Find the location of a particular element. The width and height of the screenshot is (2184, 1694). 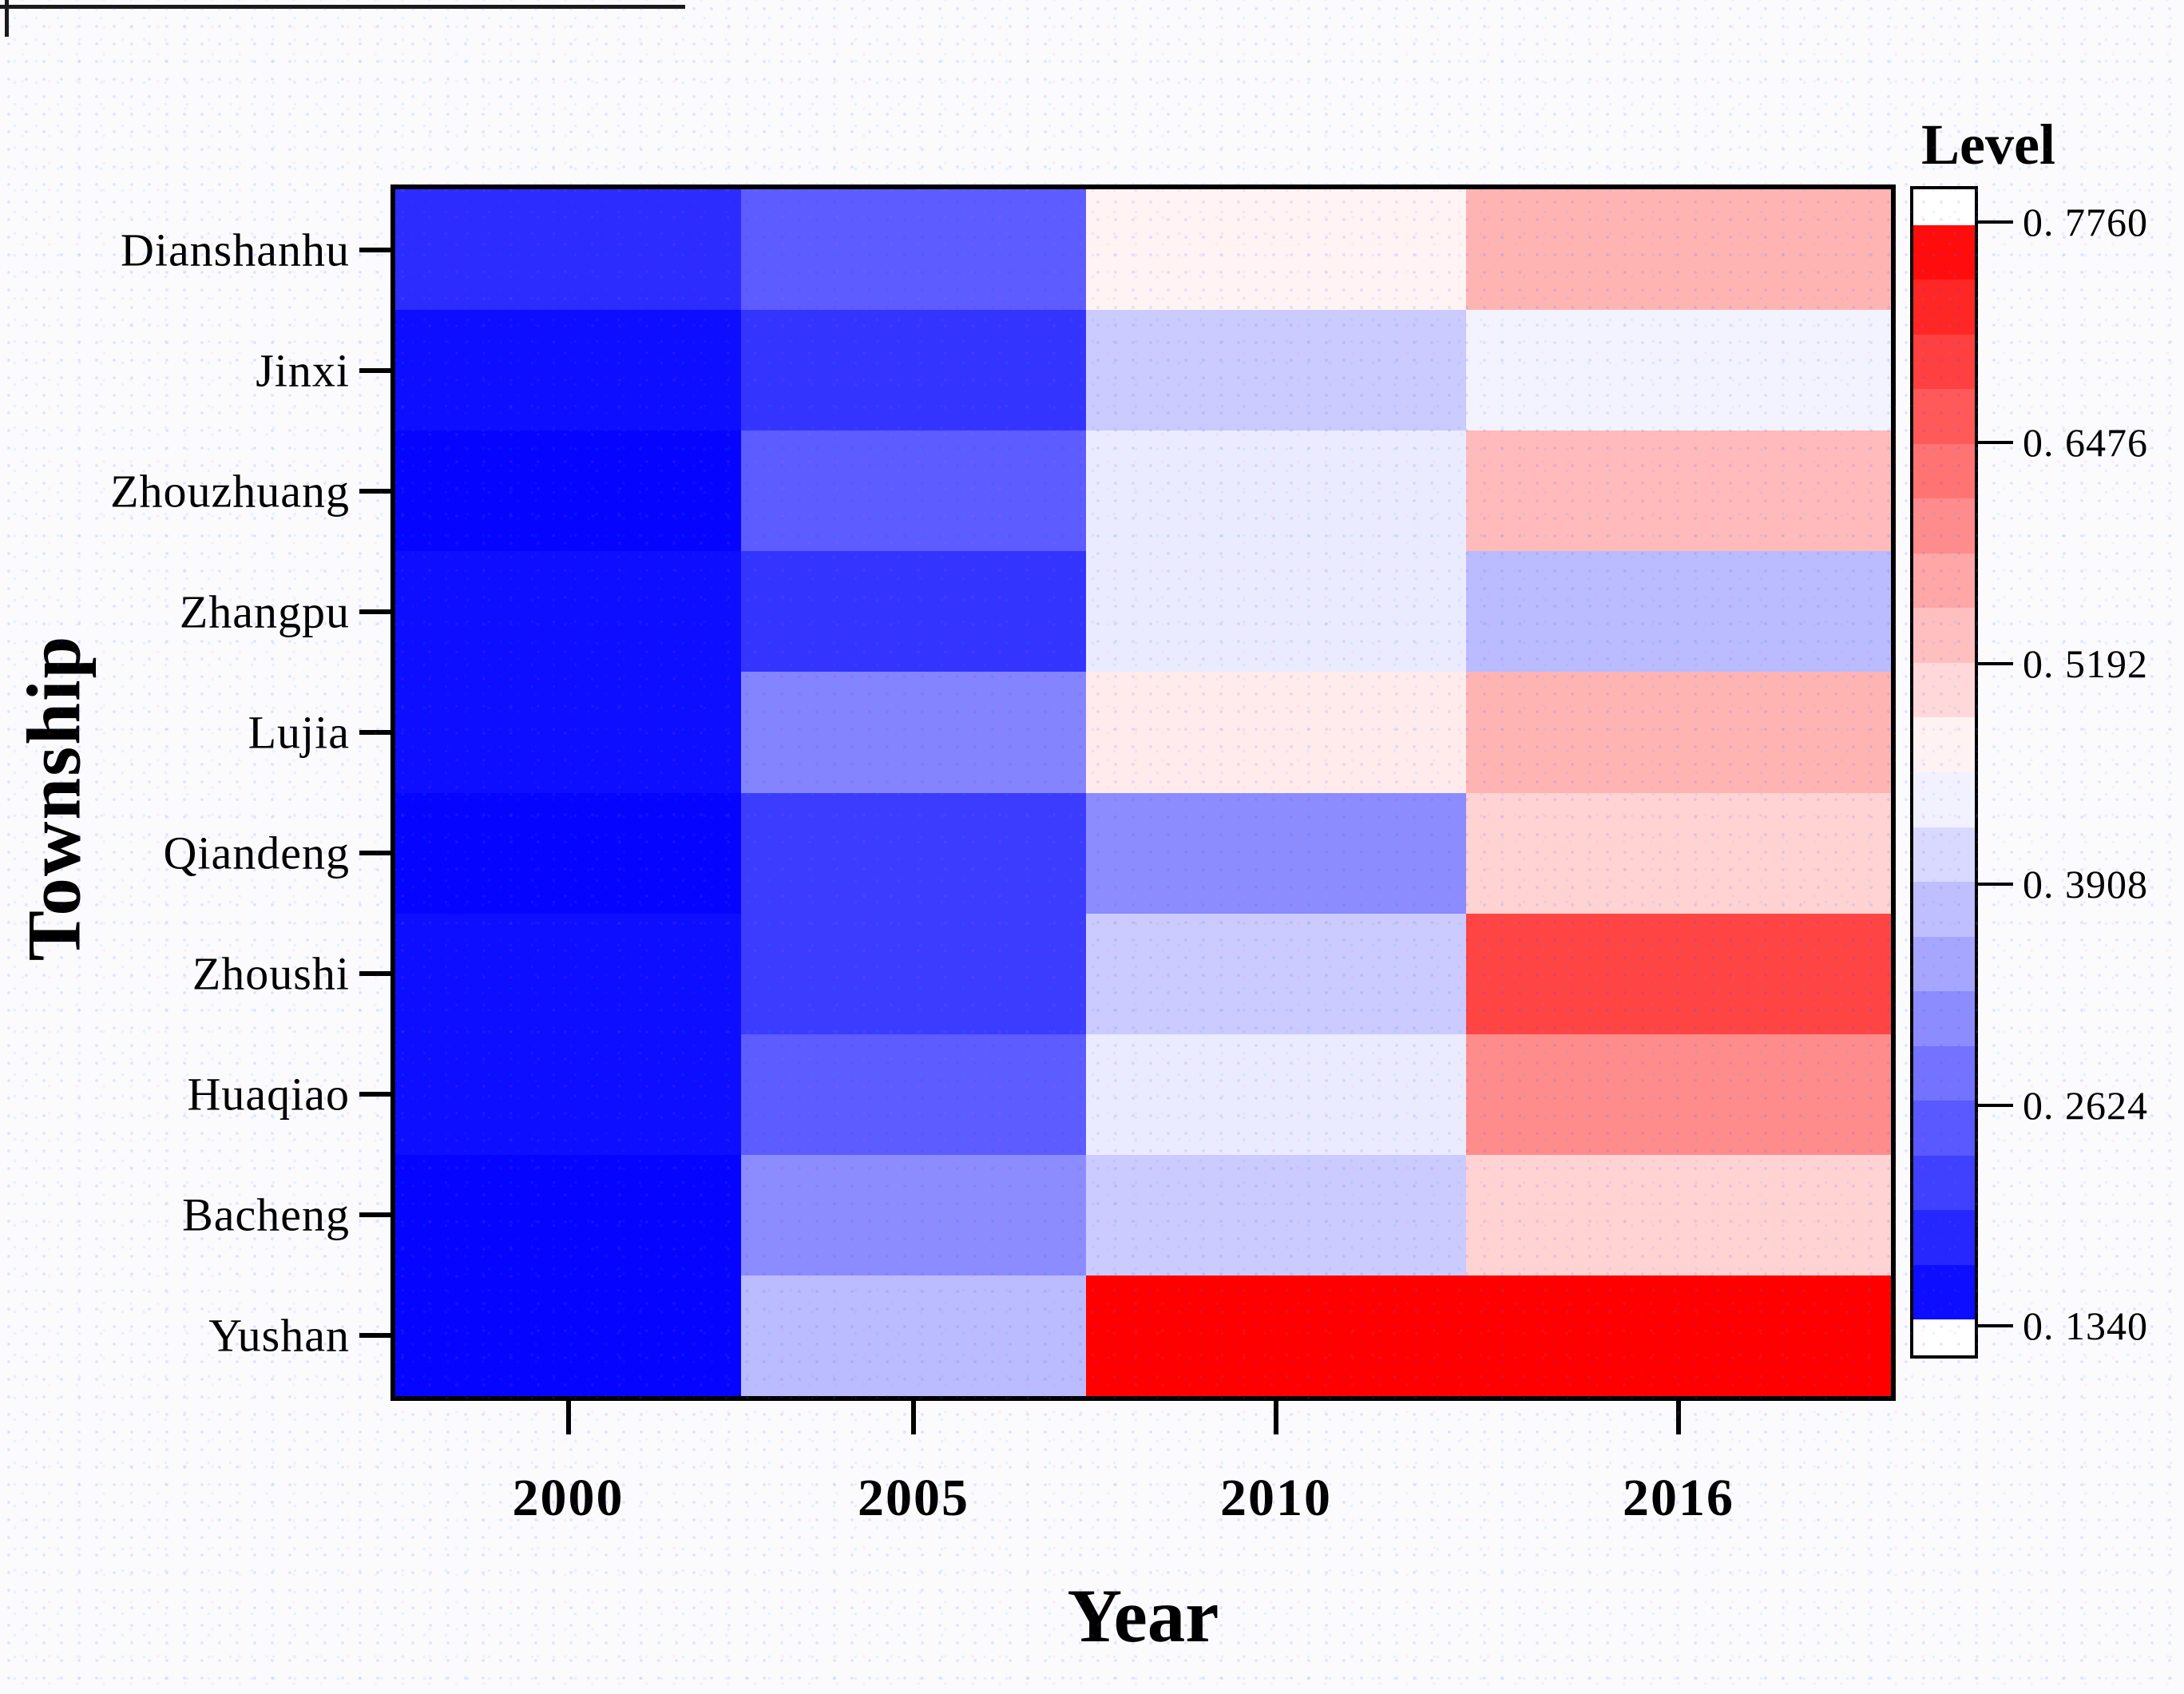

heatmap-cell-zhouzhuang-2016 is located at coordinates (1678, 491).